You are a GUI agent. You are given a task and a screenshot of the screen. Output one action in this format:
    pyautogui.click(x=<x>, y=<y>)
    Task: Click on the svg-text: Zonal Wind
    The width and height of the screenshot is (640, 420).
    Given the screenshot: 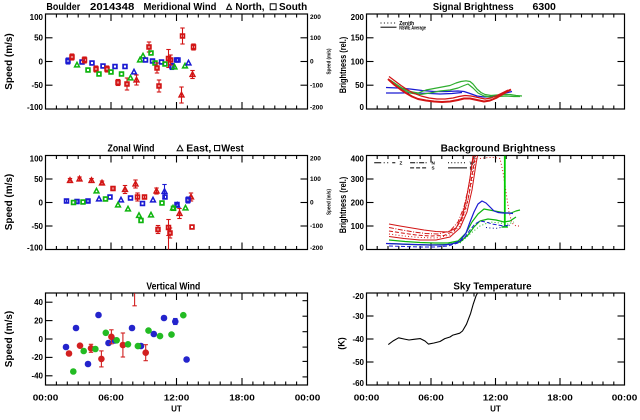 What is the action you would take?
    pyautogui.click(x=131, y=148)
    